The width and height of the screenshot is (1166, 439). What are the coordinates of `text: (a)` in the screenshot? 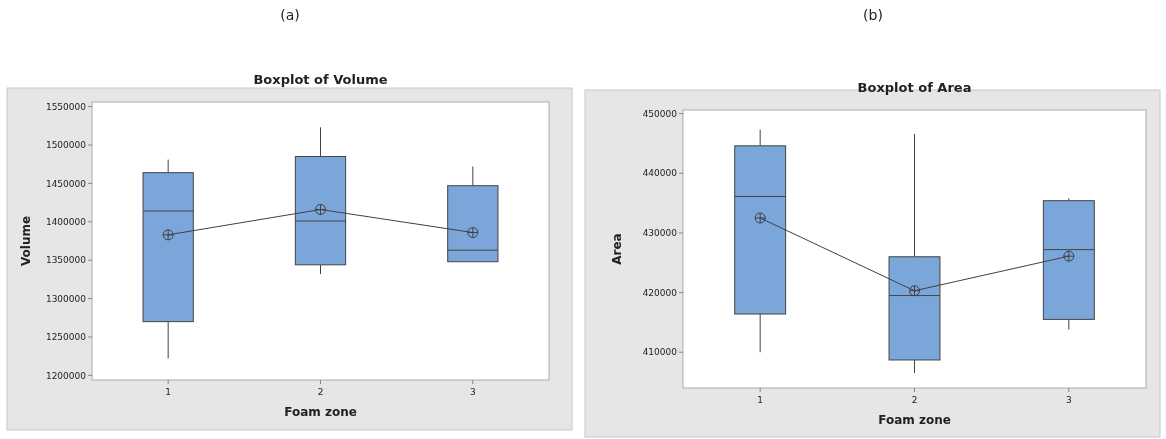 It's located at (290, 15).